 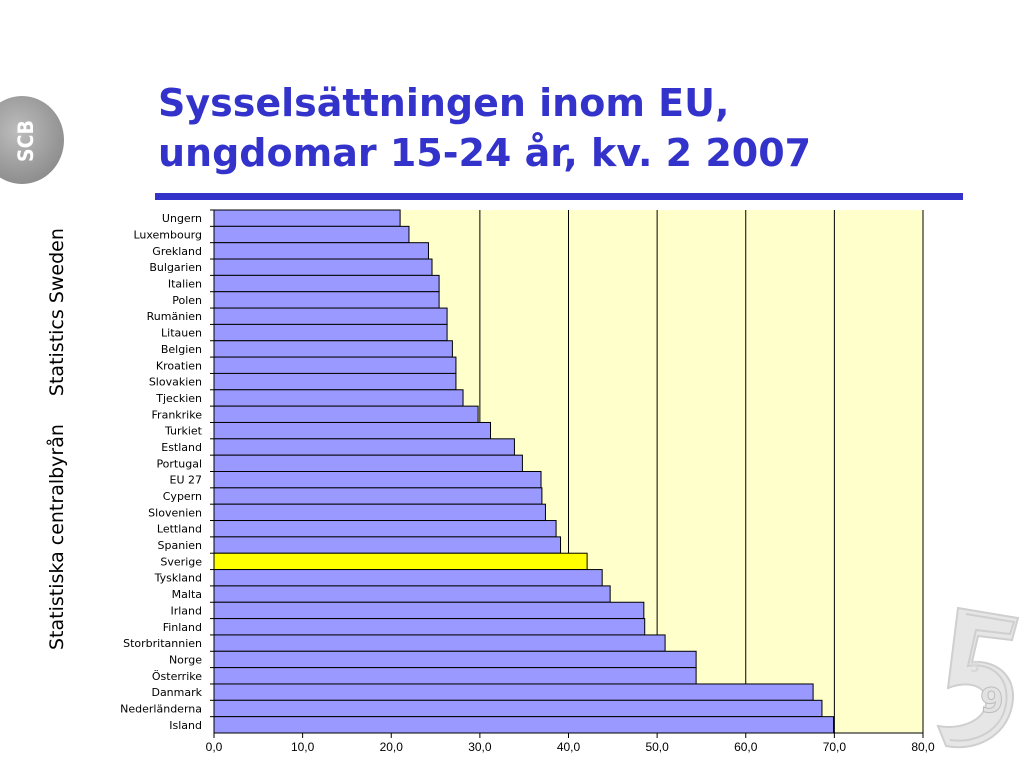 What do you see at coordinates (183, 431) in the screenshot?
I see `category-label: Turkiet` at bounding box center [183, 431].